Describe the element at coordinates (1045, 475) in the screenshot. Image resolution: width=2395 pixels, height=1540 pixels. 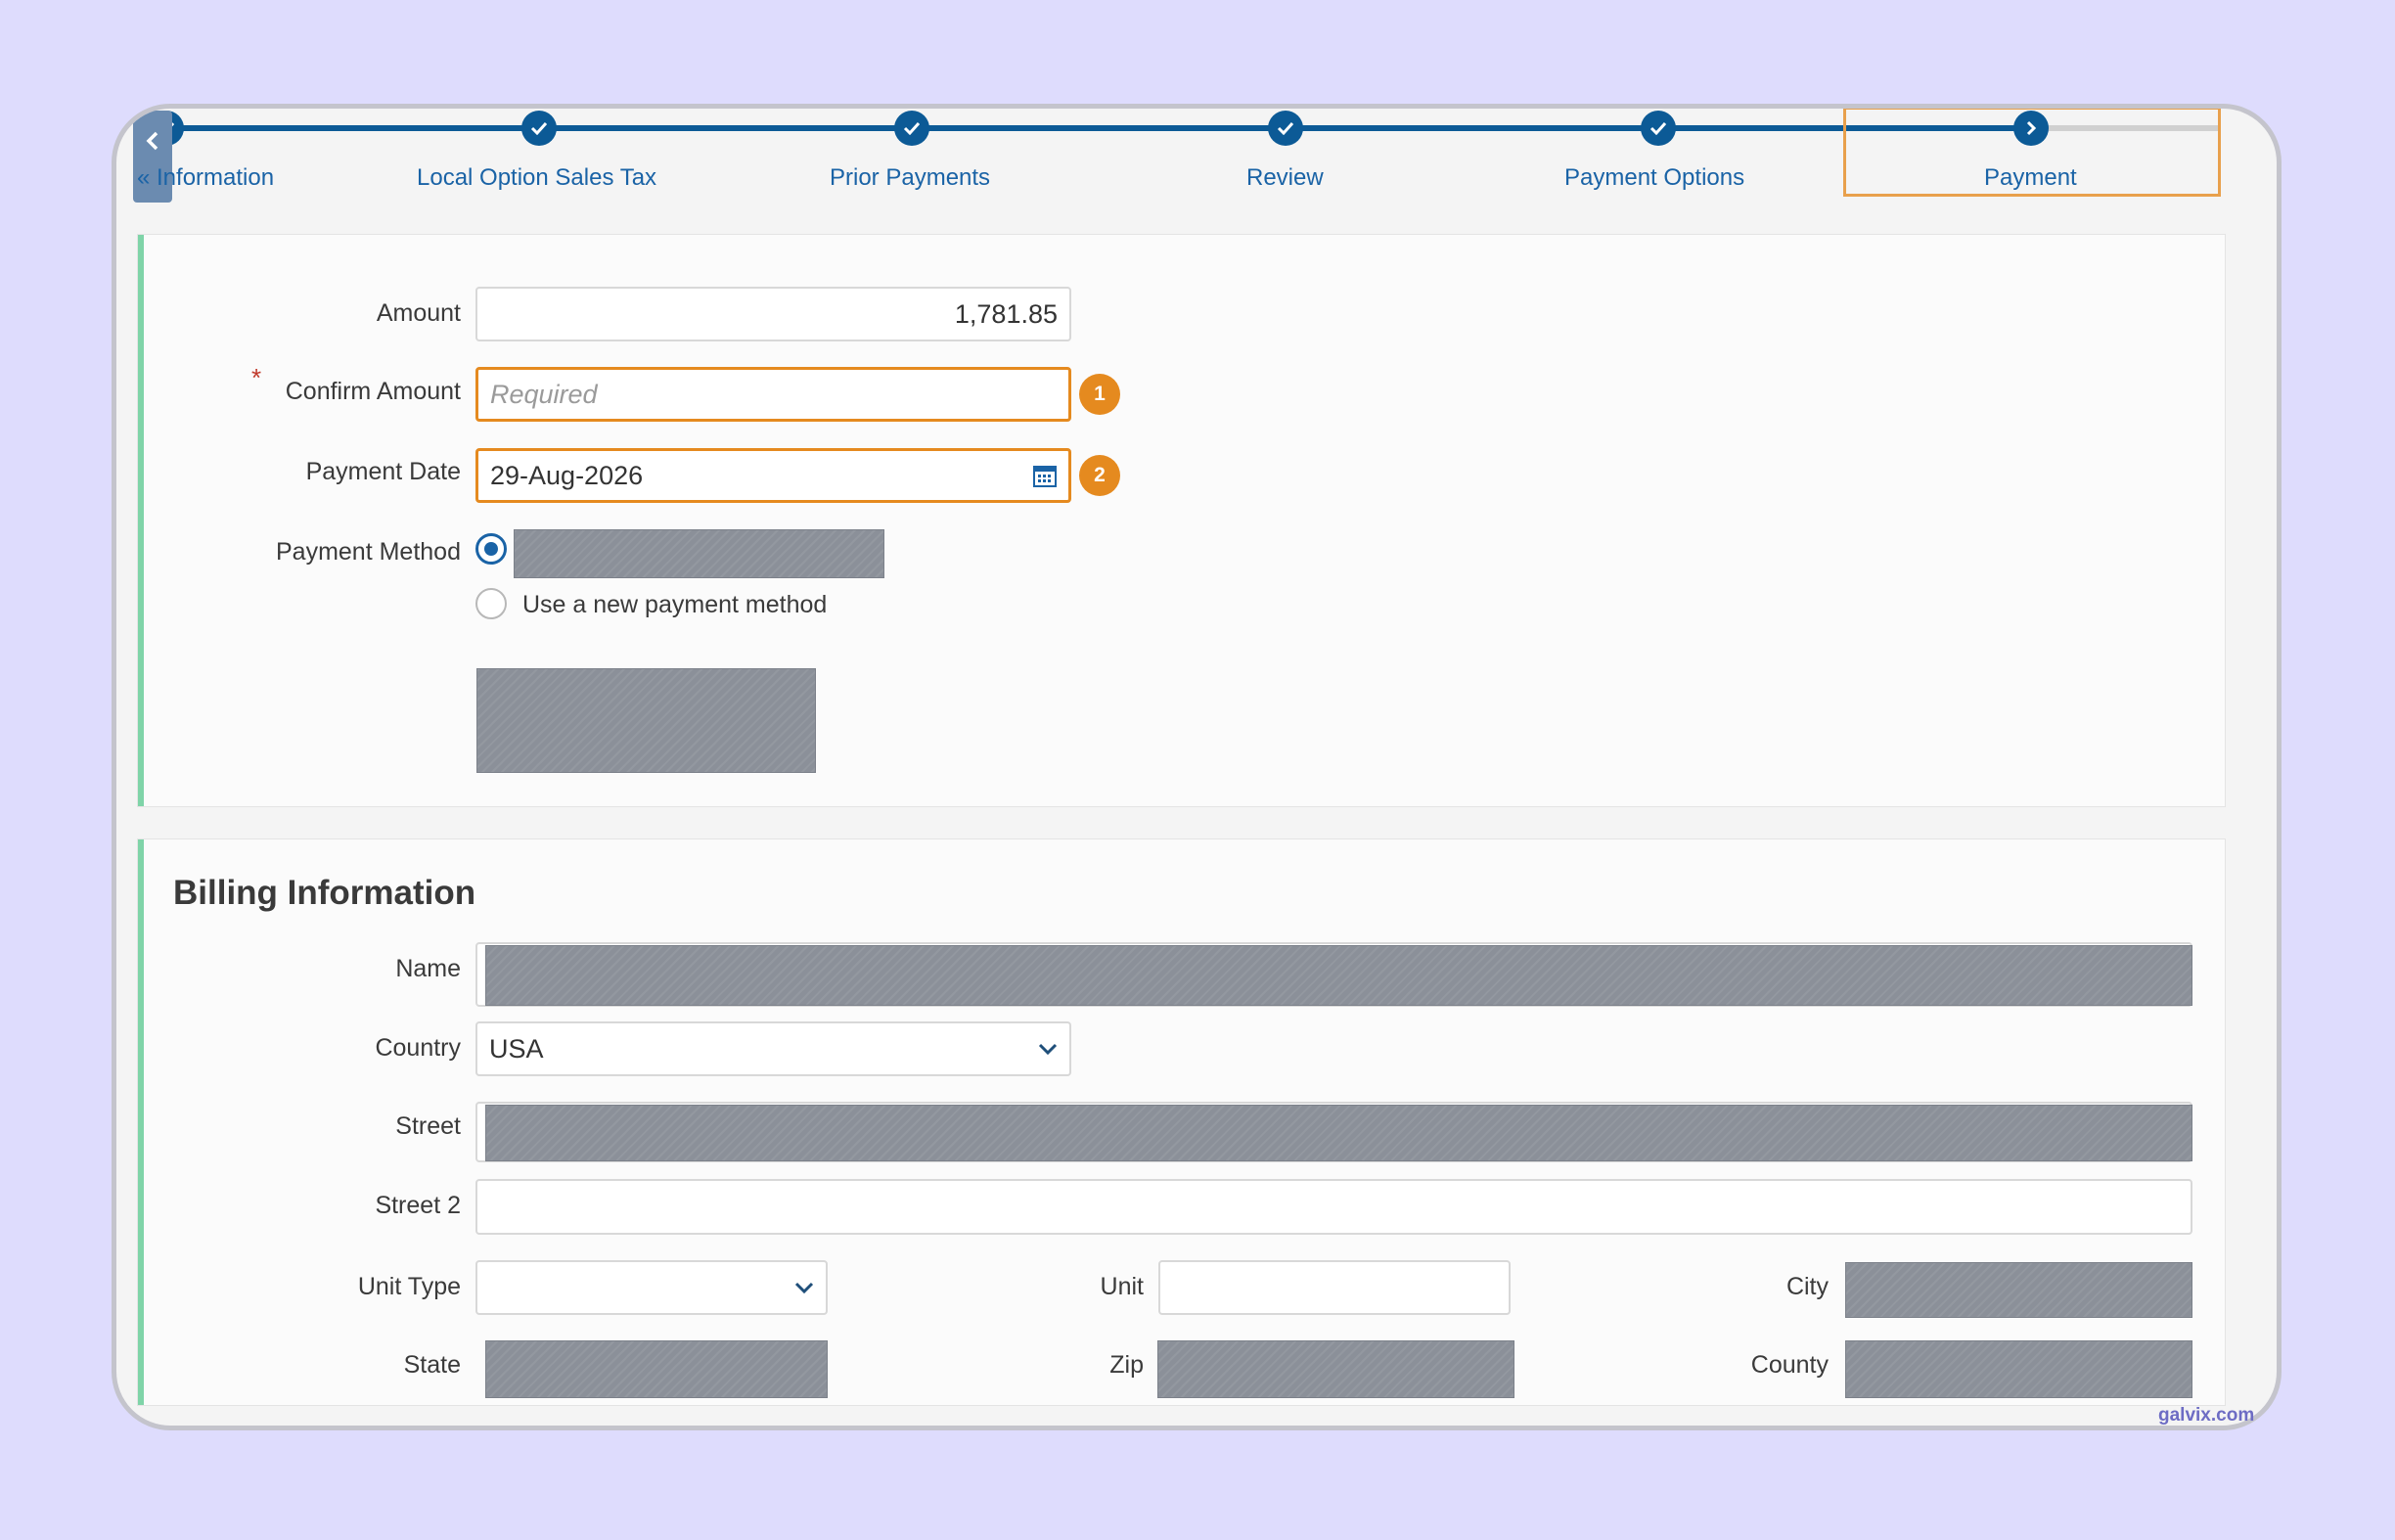
I see `calendar-icon` at that location.